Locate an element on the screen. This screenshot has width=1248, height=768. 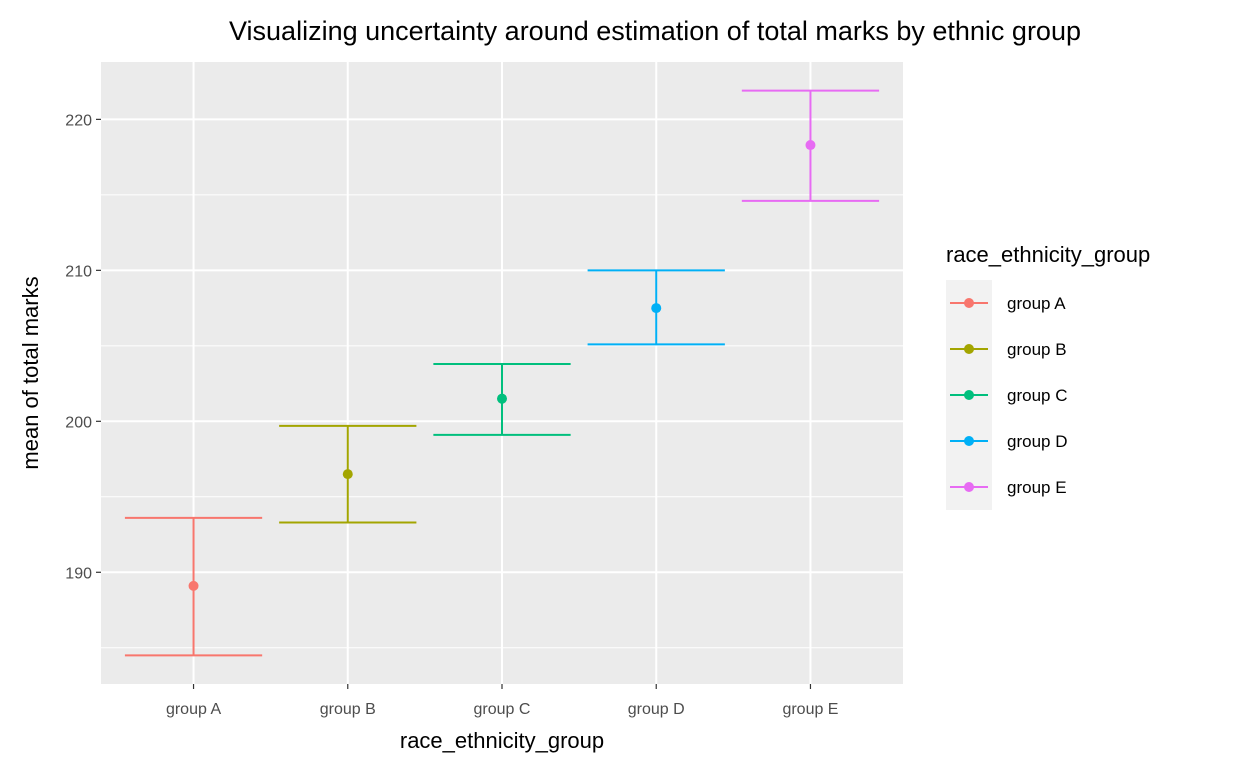
error-bar-group-D is located at coordinates (656, 307).